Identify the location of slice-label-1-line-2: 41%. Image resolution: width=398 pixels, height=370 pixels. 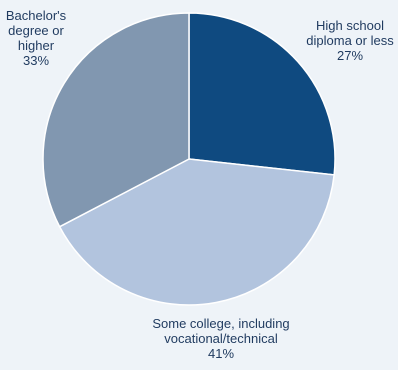
(221, 353).